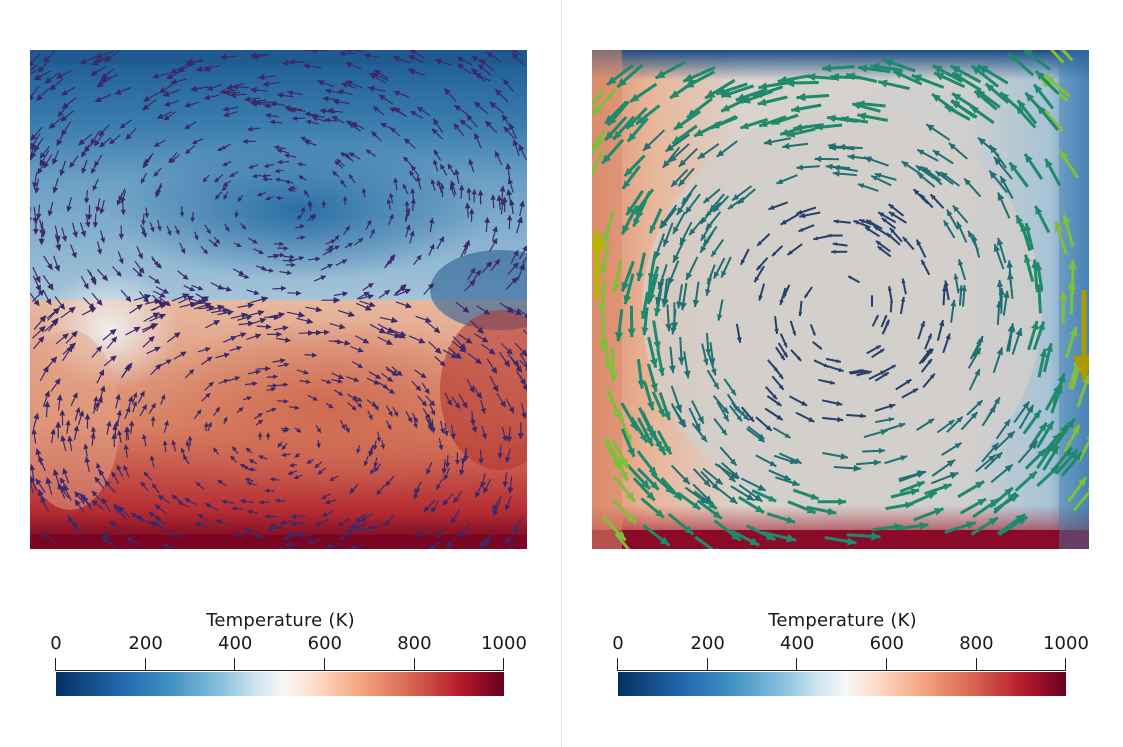 The width and height of the screenshot is (1123, 747). I want to click on panel-divider, so click(561, 373).